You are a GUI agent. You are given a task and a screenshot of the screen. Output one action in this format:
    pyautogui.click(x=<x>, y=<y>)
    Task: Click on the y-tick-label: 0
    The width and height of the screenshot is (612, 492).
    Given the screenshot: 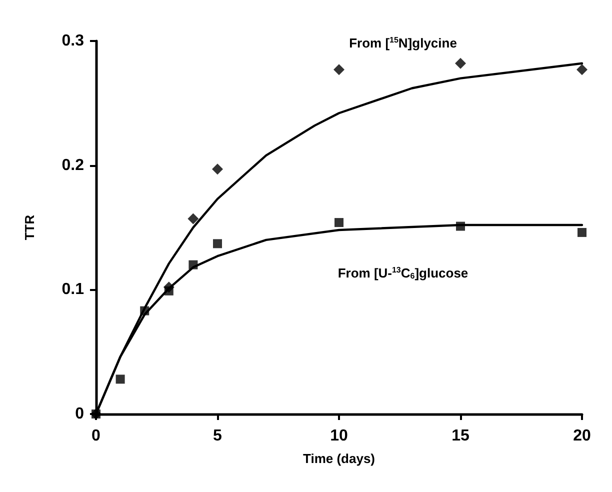 What is the action you would take?
    pyautogui.click(x=79, y=414)
    